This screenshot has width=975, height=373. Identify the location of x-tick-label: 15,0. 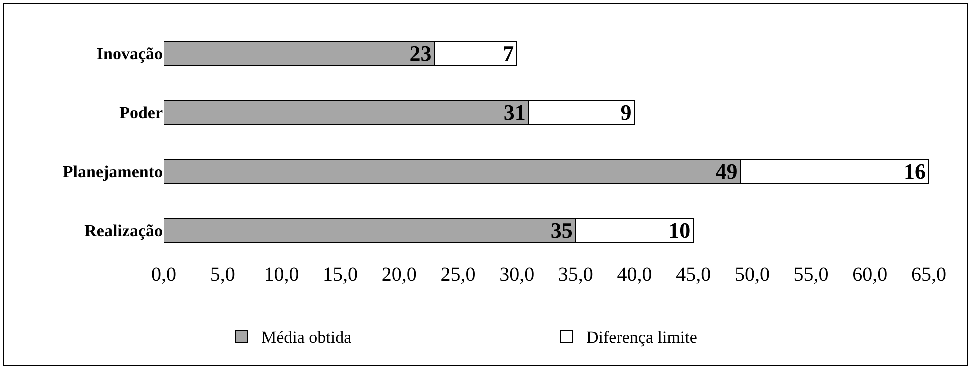
(340, 275).